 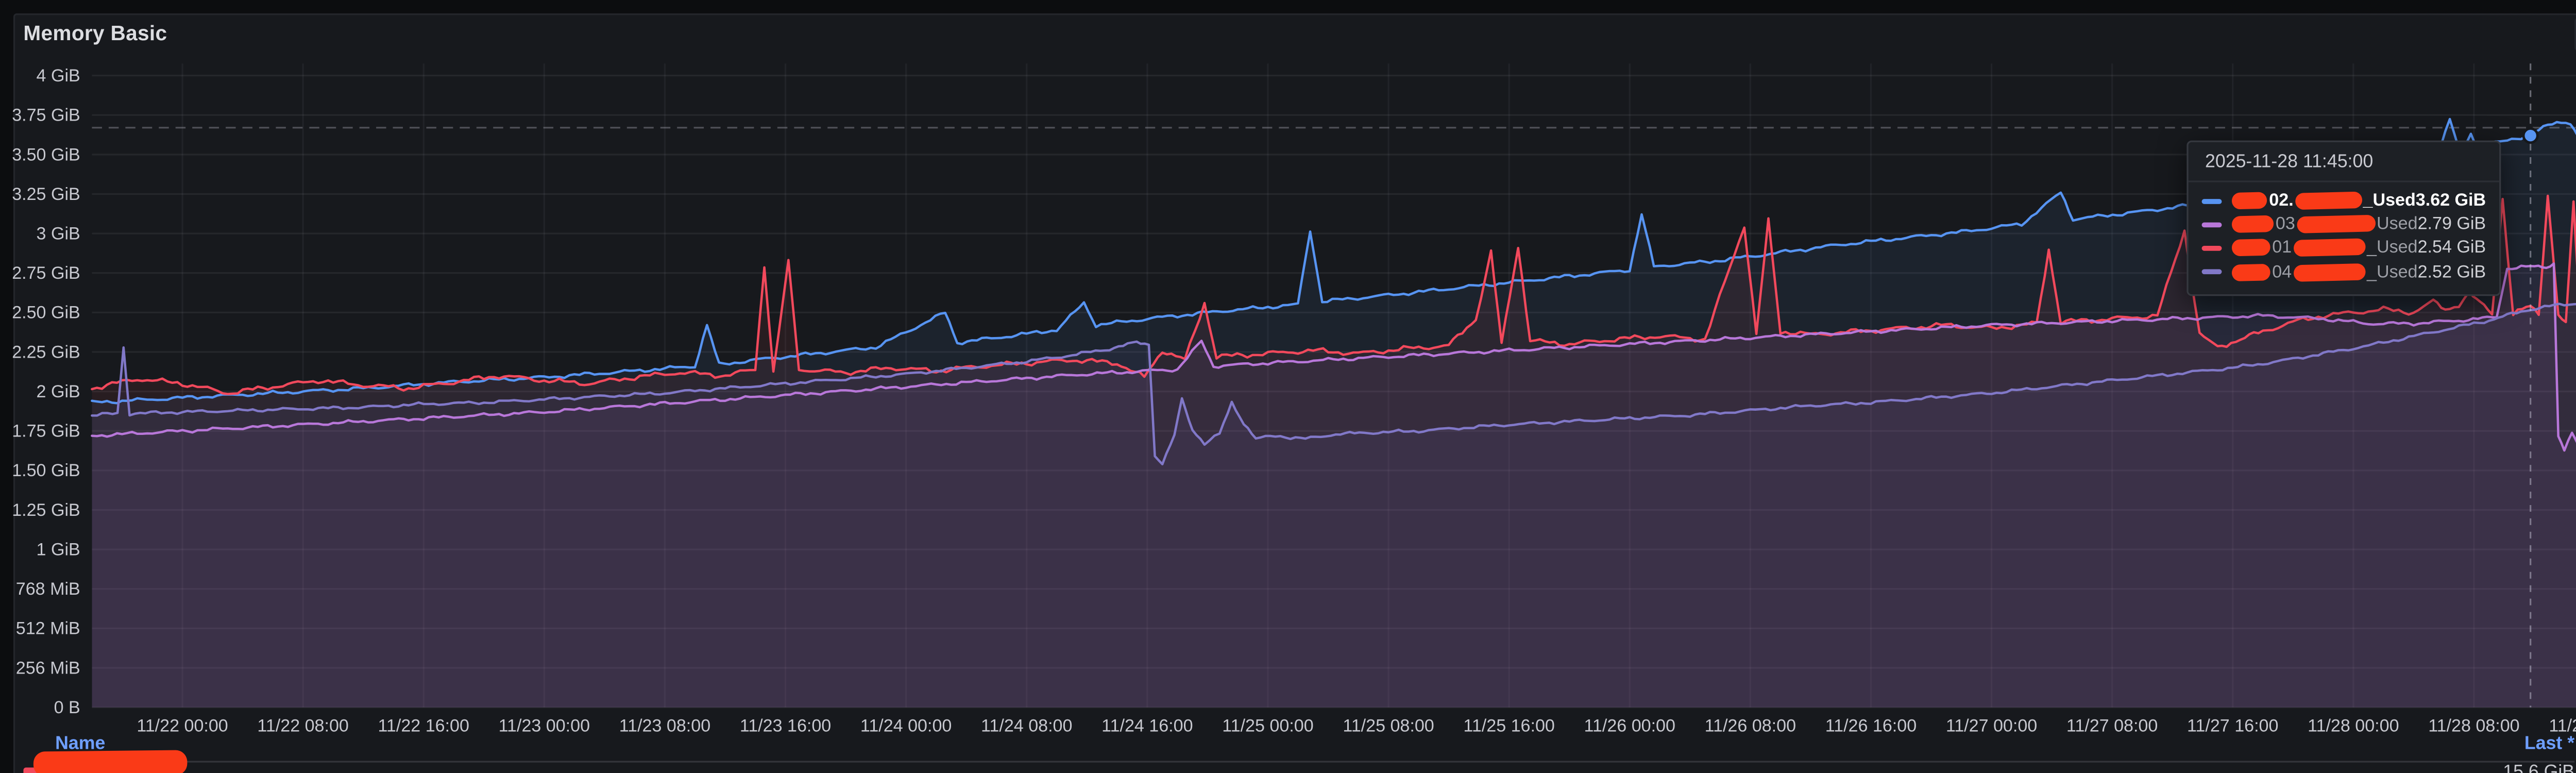 I want to click on x-axis-label: 11/25 00:00, so click(x=1267, y=726).